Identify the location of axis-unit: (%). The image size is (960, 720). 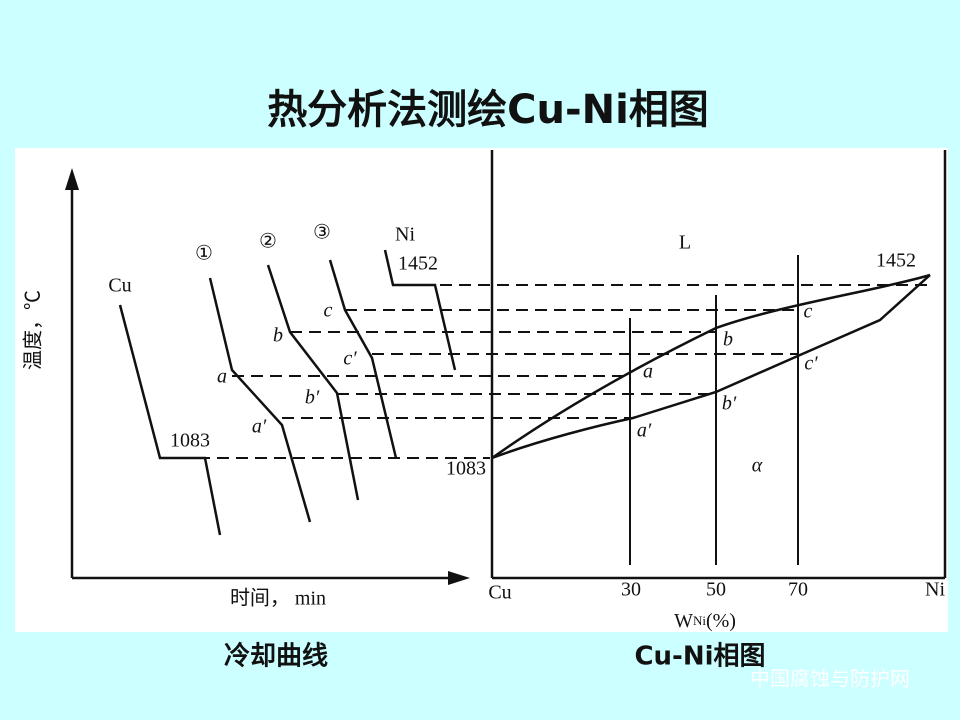
(721, 621).